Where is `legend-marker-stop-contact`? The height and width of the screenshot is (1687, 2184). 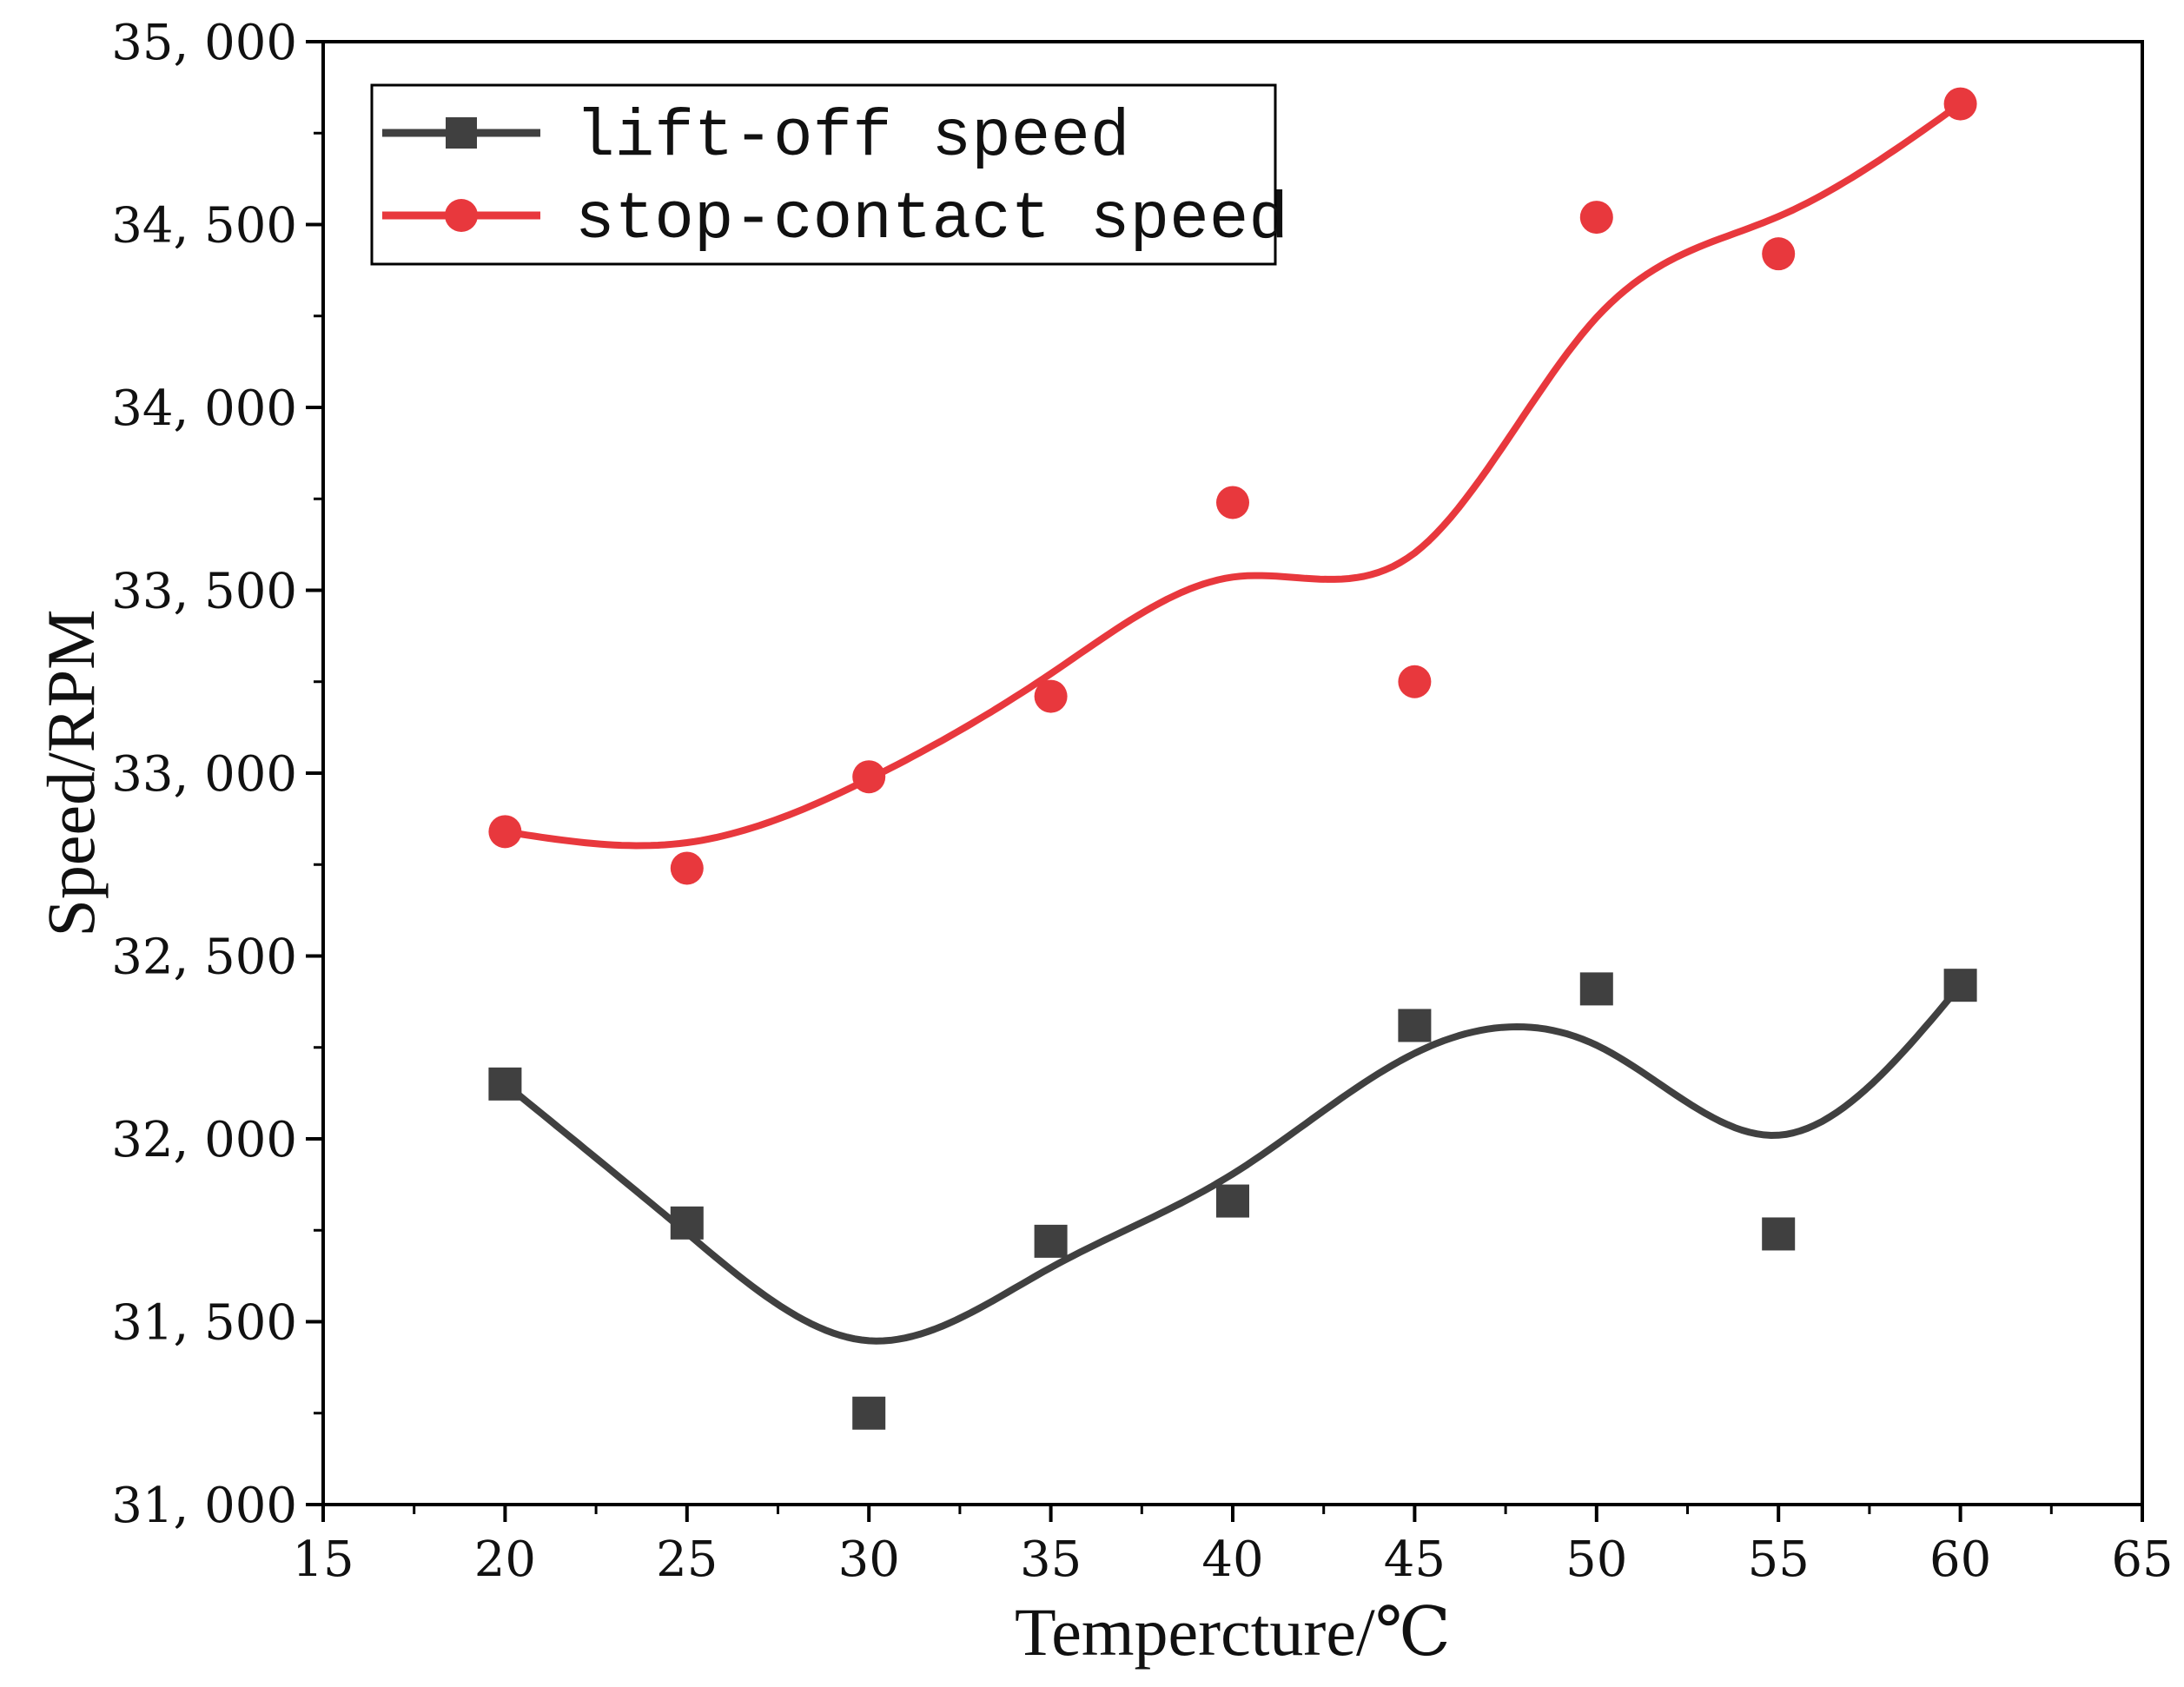
legend-marker-stop-contact is located at coordinates (461, 215).